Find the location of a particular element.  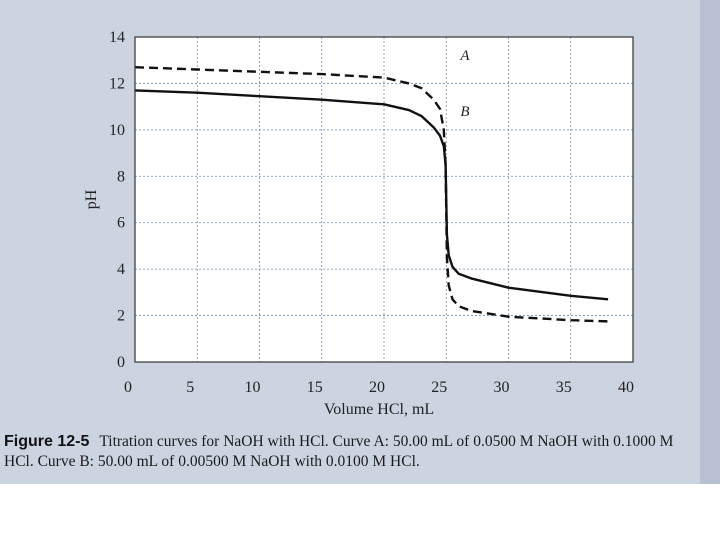

y-tick-label: 12 is located at coordinates (117, 83).